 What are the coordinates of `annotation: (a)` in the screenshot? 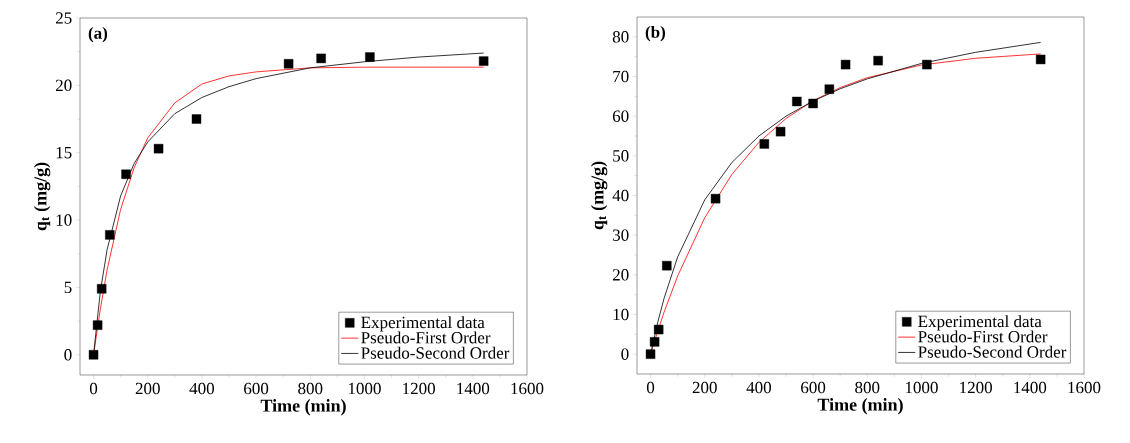 It's located at (98, 34).